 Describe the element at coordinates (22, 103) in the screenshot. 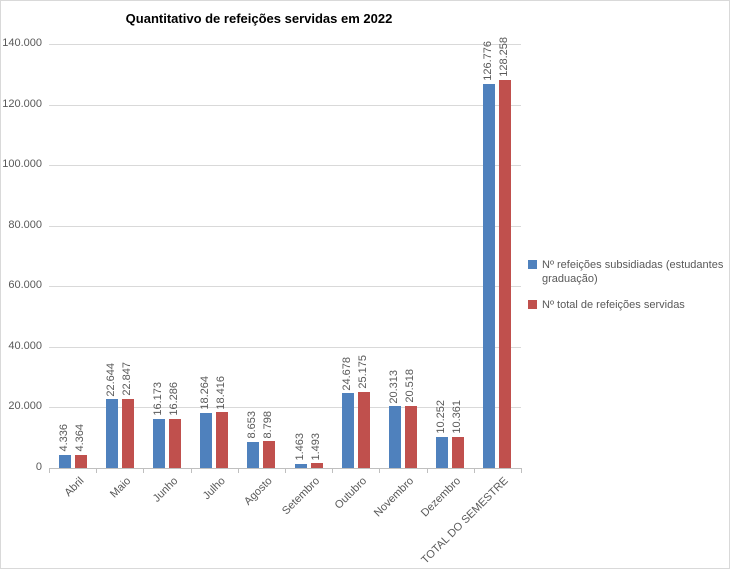

I see `y-axis-tick-label: 120.000` at that location.